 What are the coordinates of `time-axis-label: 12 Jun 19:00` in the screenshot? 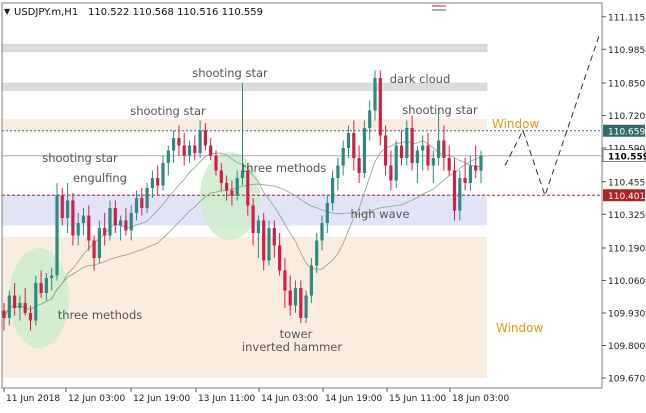 It's located at (161, 399).